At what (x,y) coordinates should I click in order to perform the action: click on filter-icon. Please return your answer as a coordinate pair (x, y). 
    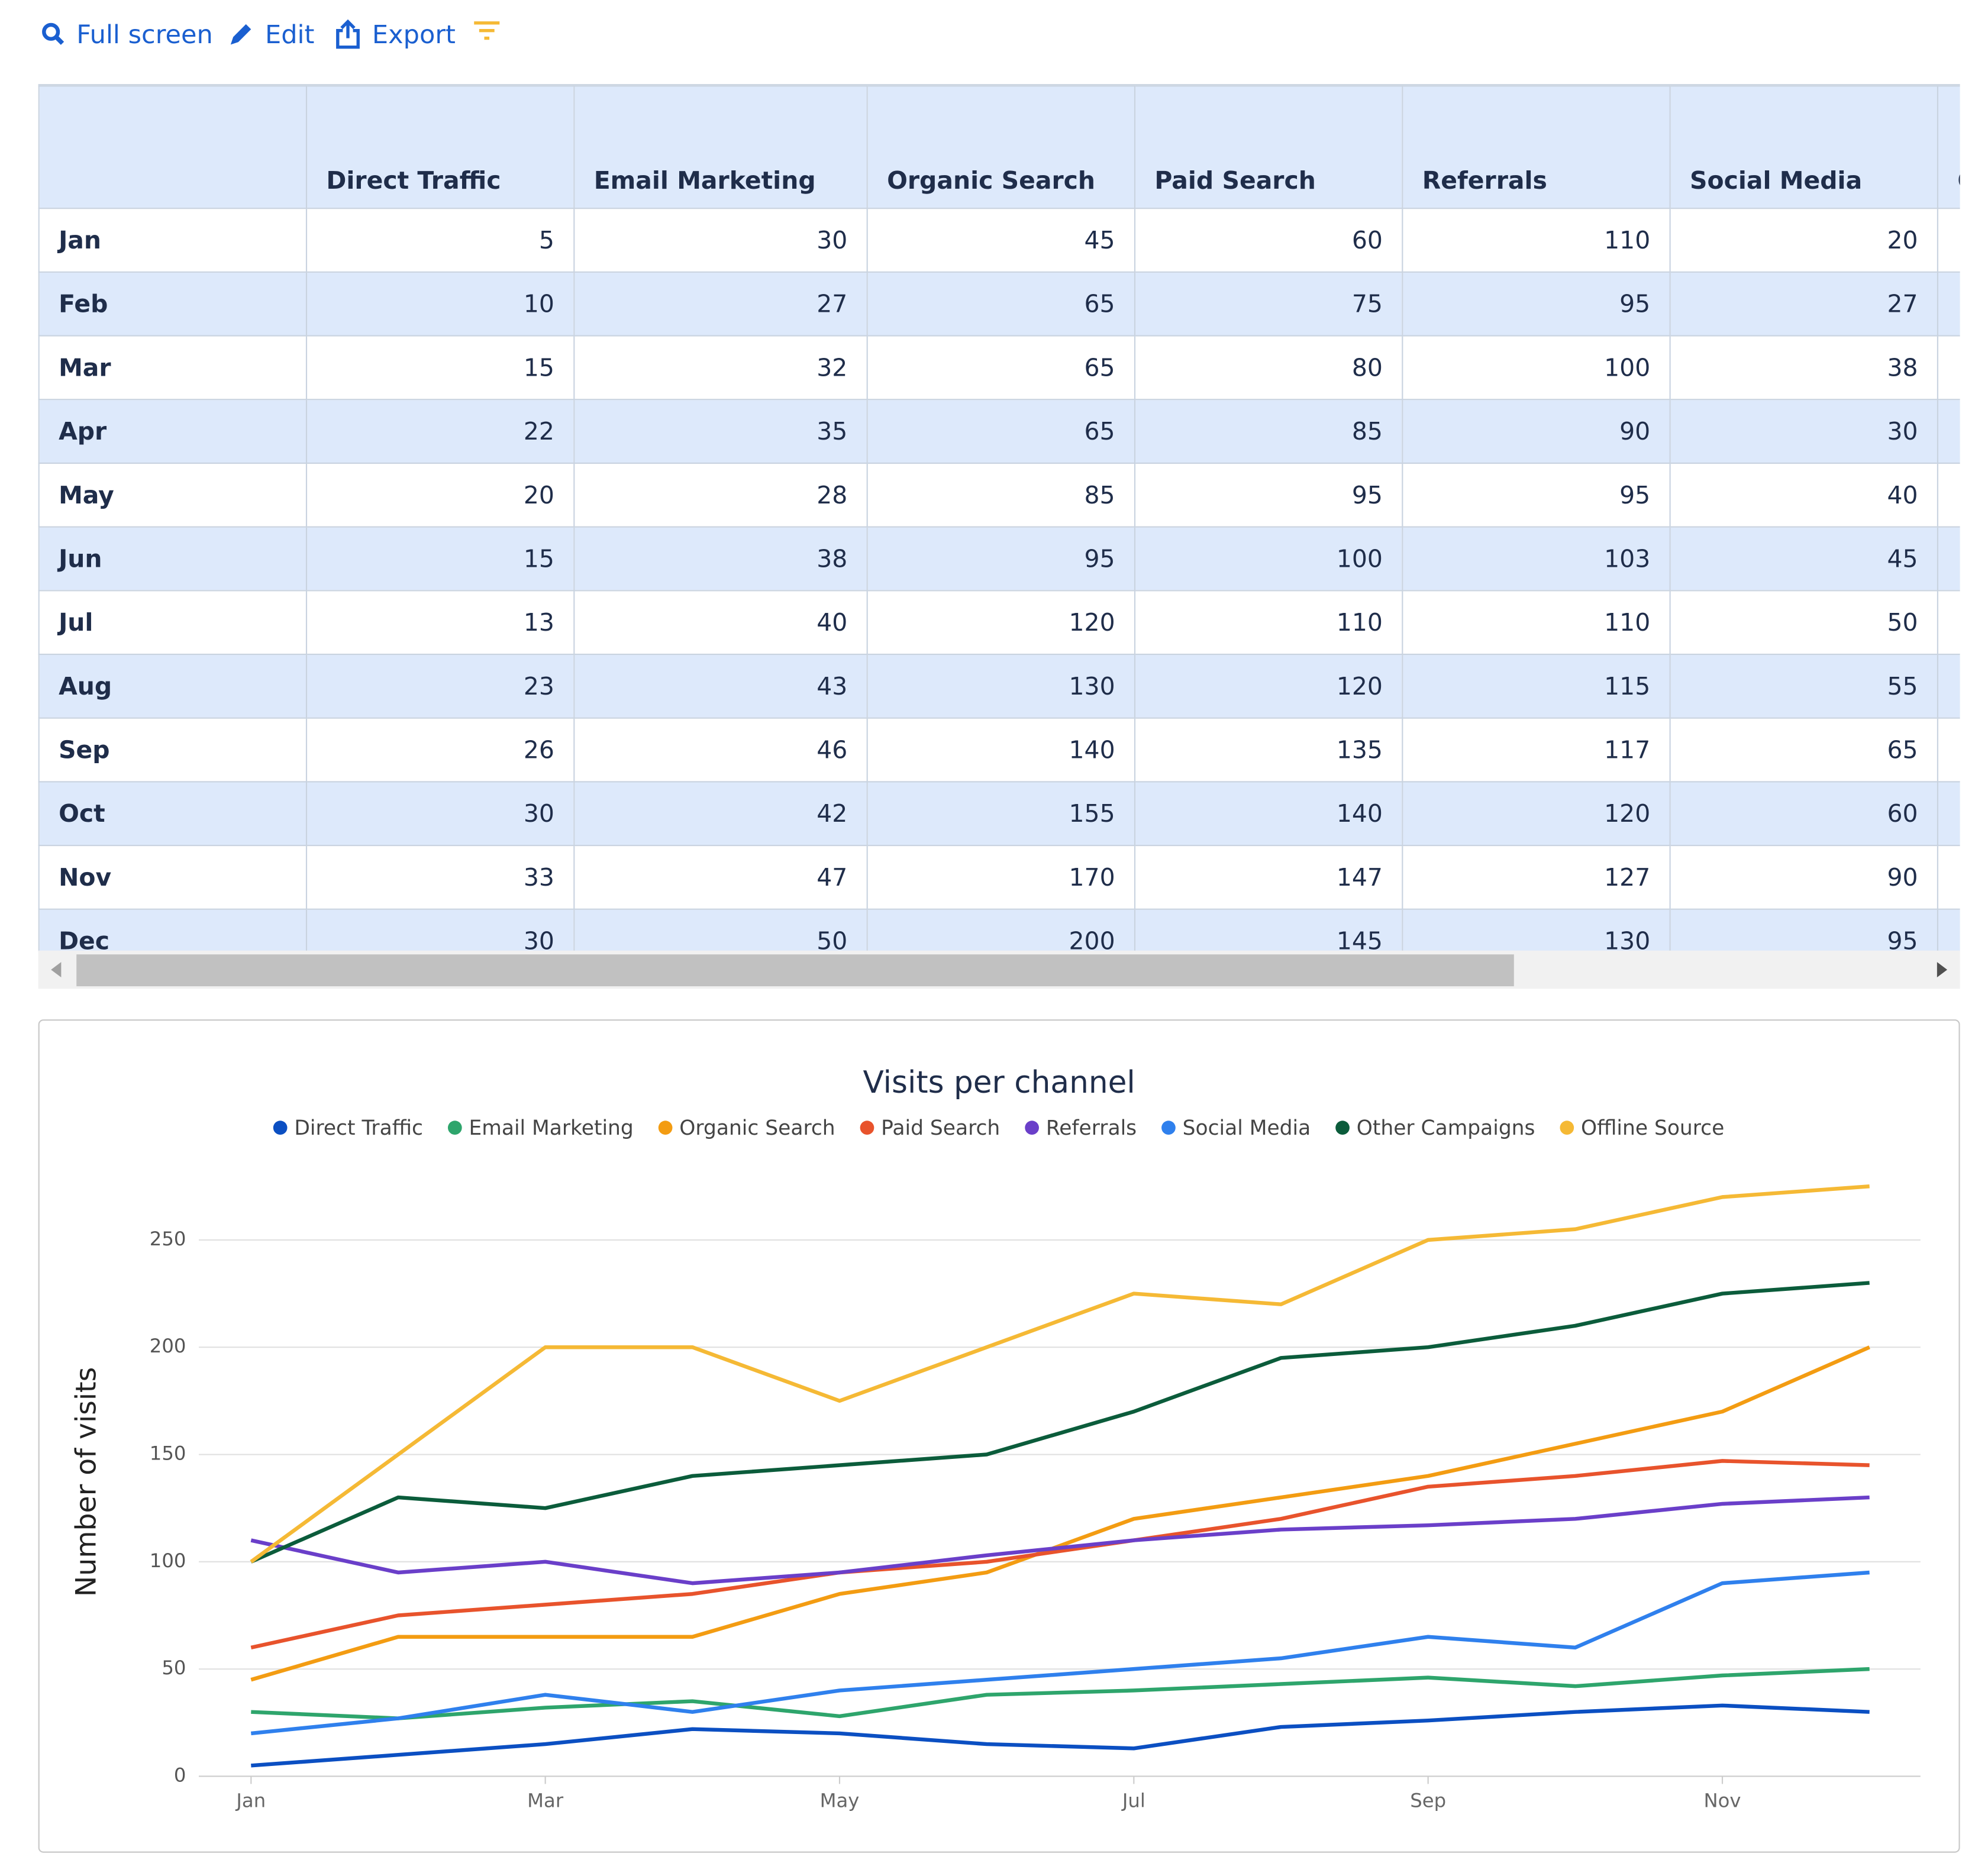
    Looking at the image, I should click on (487, 32).